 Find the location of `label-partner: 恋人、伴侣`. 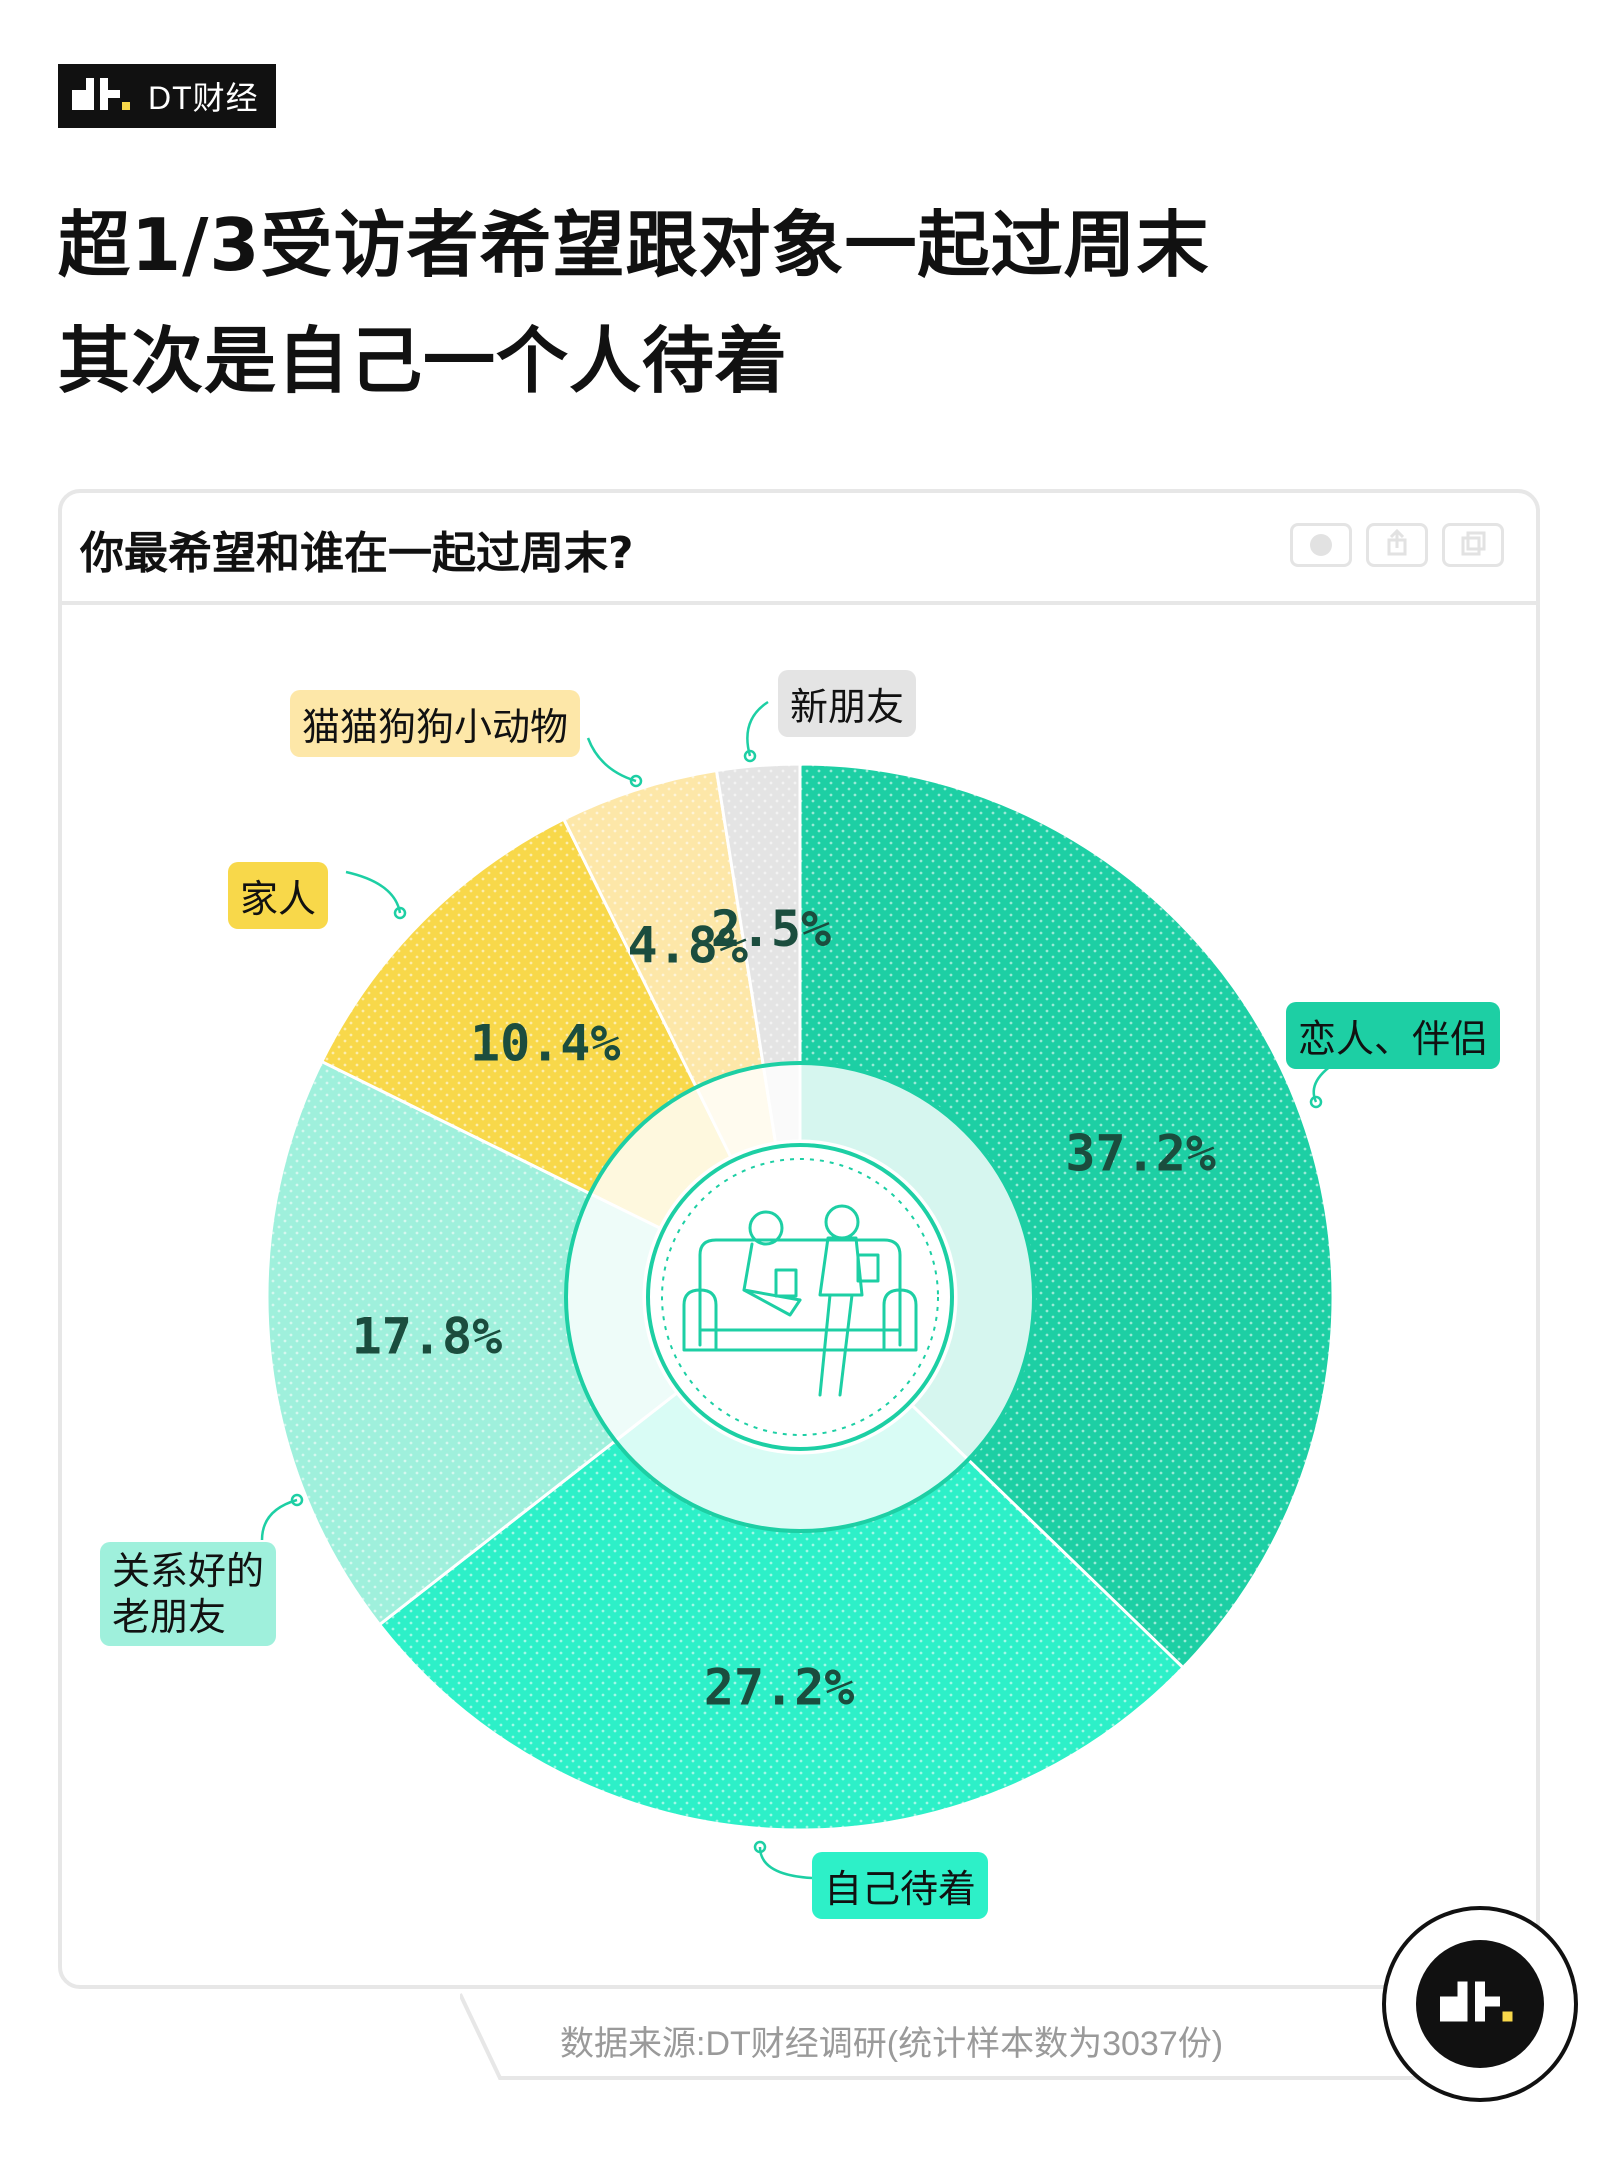

label-partner: 恋人、伴侣 is located at coordinates (1393, 1035).